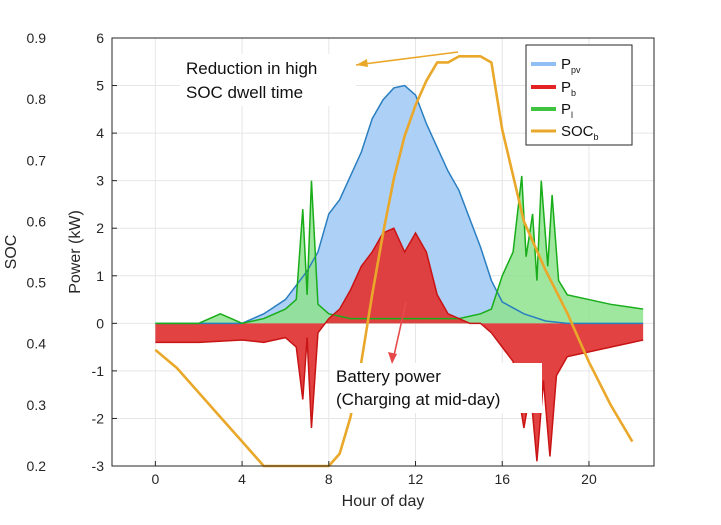 Image resolution: width=721 pixels, height=525 pixels. I want to click on power-tick-label-0: -3, so click(98, 466).